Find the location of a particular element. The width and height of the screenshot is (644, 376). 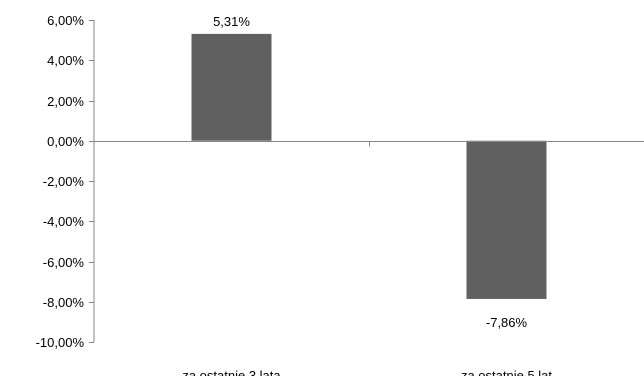

y-tick-label: -2,00% is located at coordinates (64, 181).